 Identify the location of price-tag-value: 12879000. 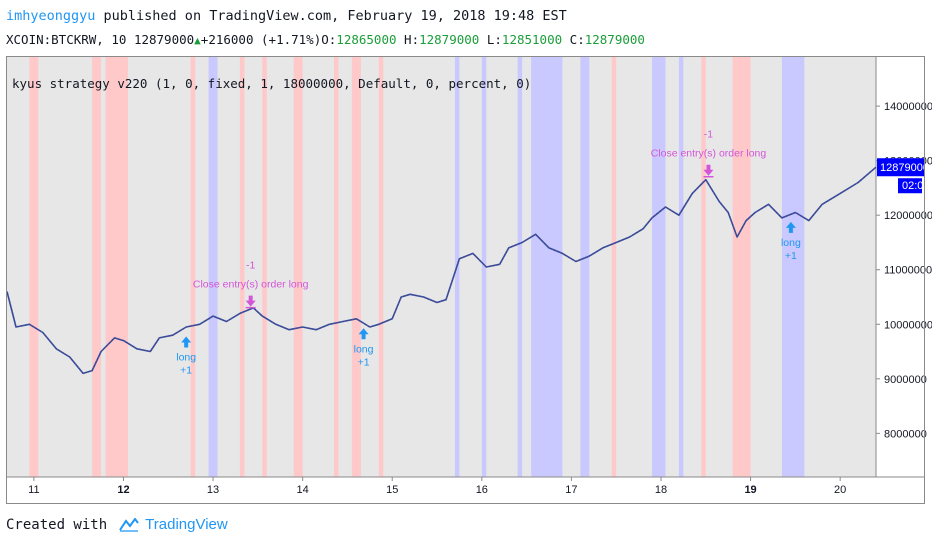
(904, 168).